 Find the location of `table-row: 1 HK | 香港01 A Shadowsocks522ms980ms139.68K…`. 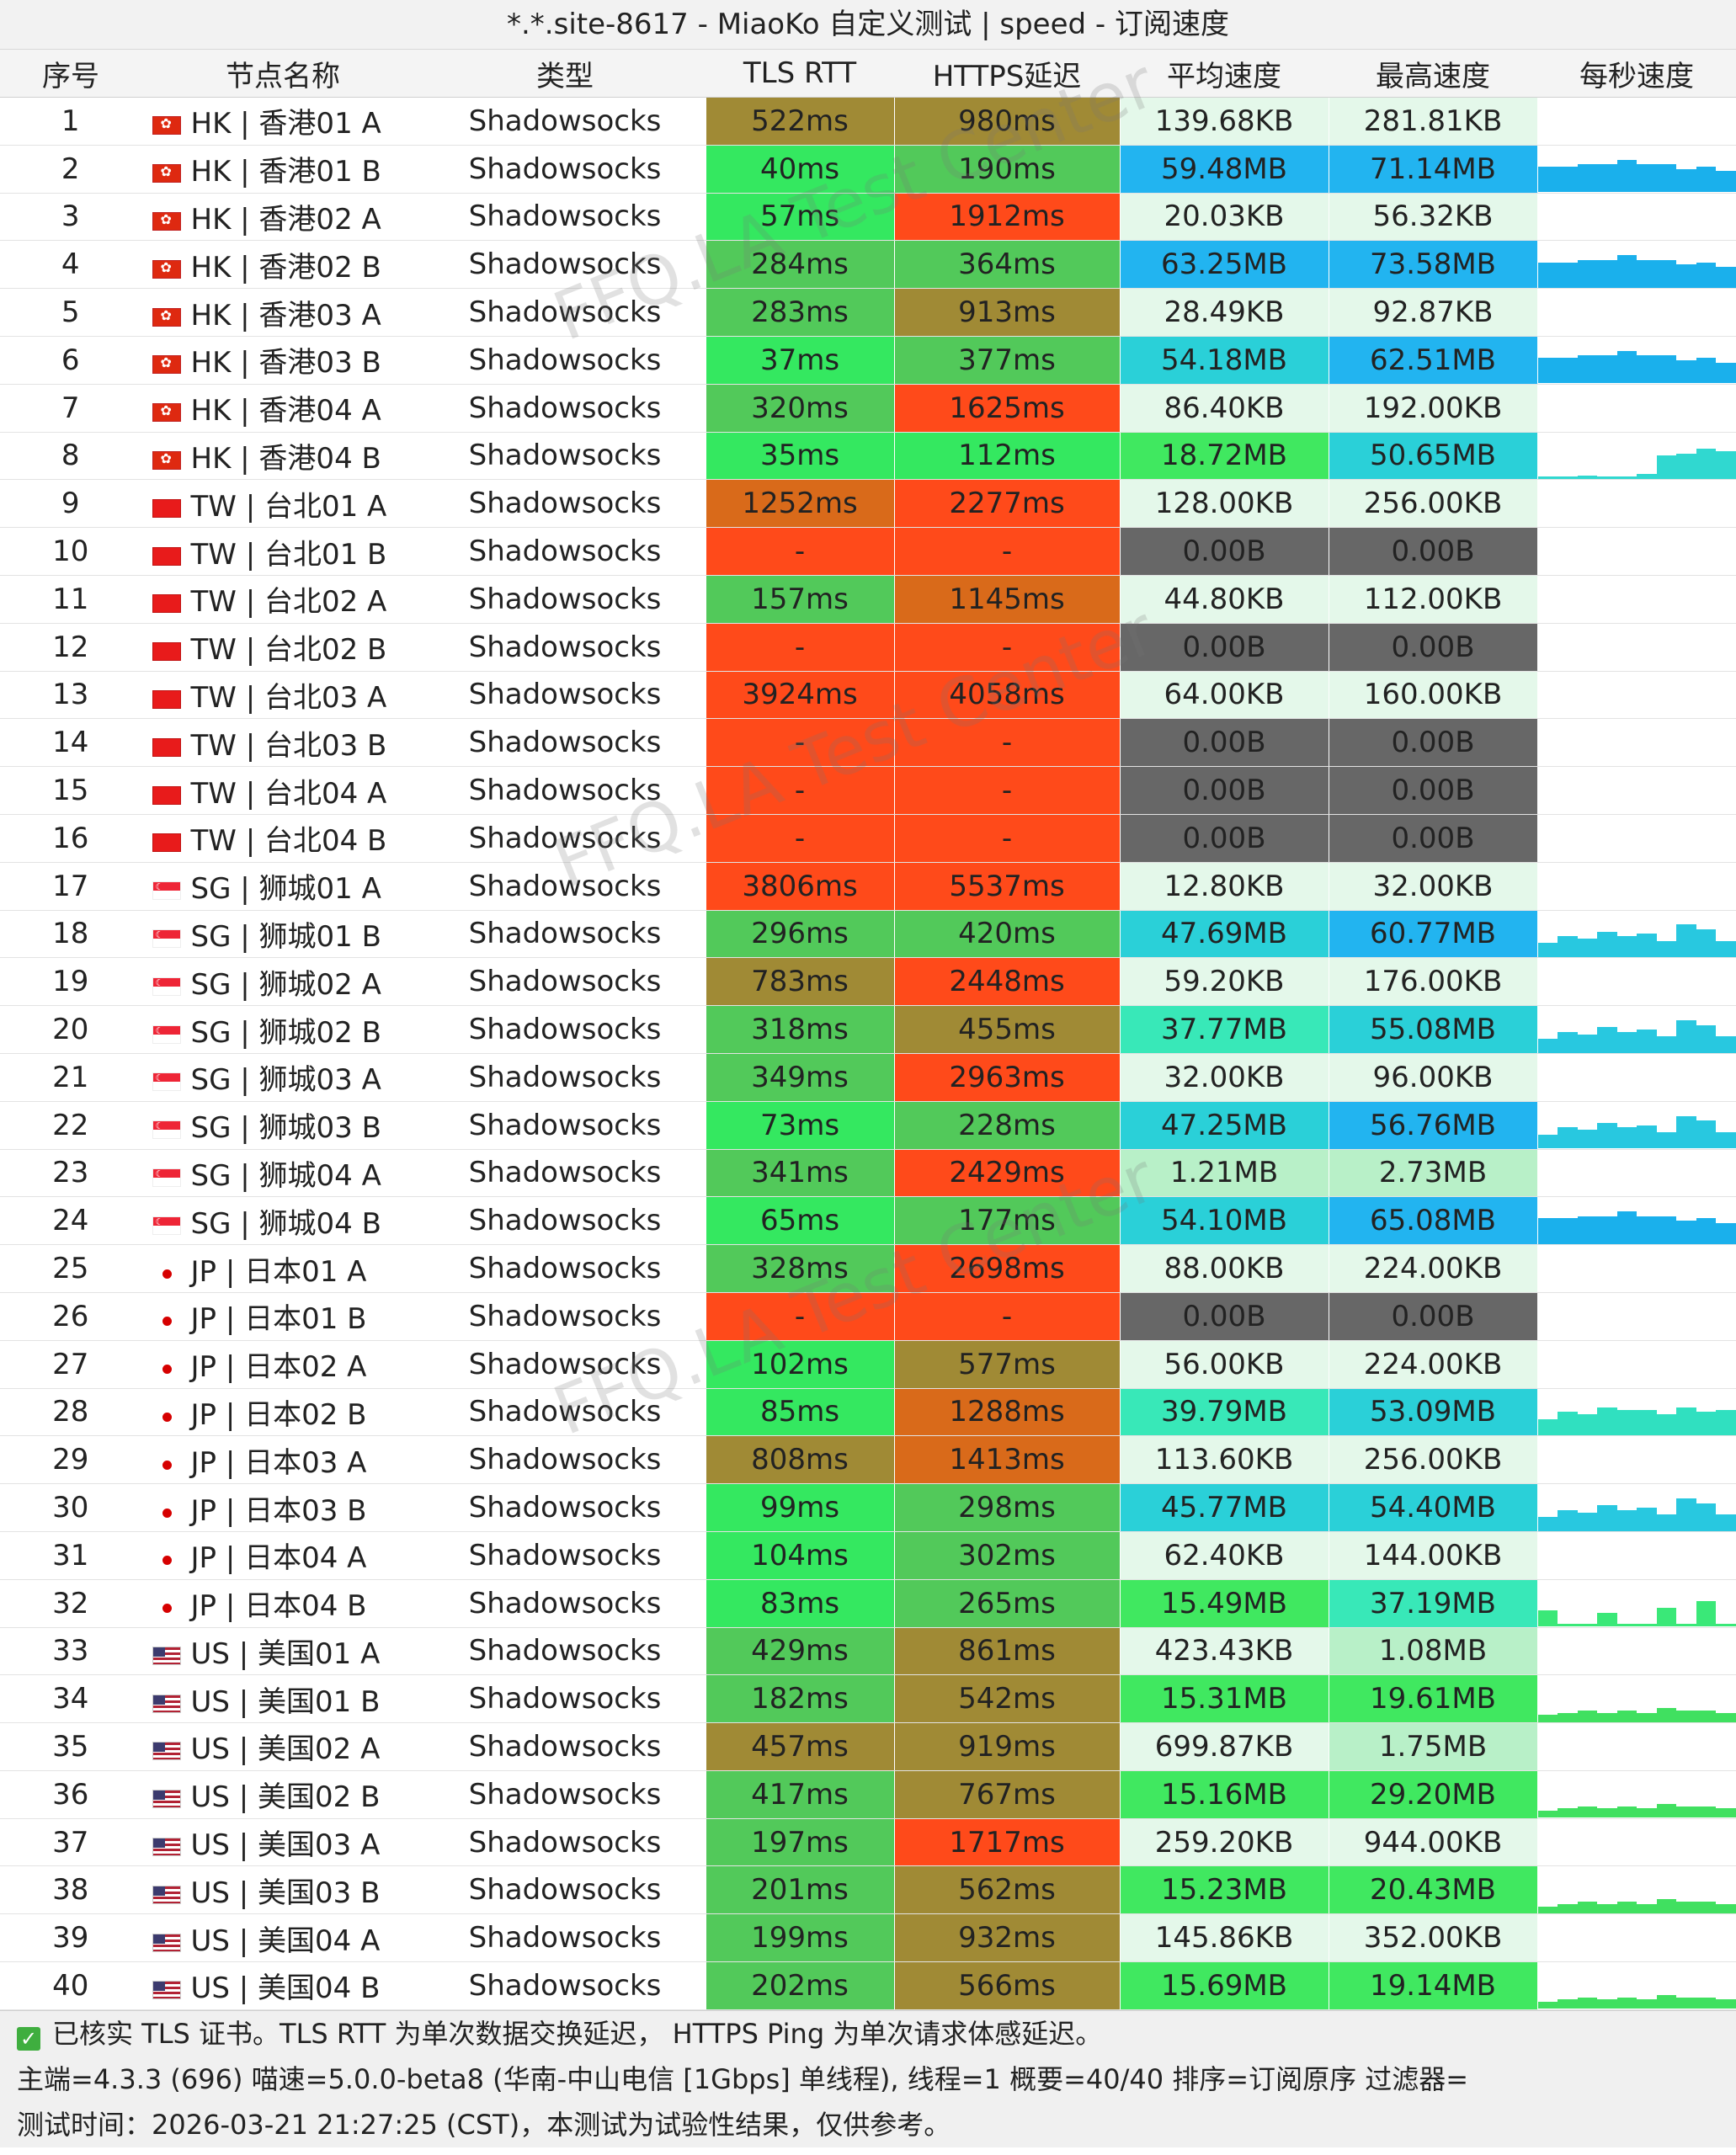

table-row: 1 HK | 香港01 A Shadowsocks522ms980ms139.68K… is located at coordinates (868, 121).